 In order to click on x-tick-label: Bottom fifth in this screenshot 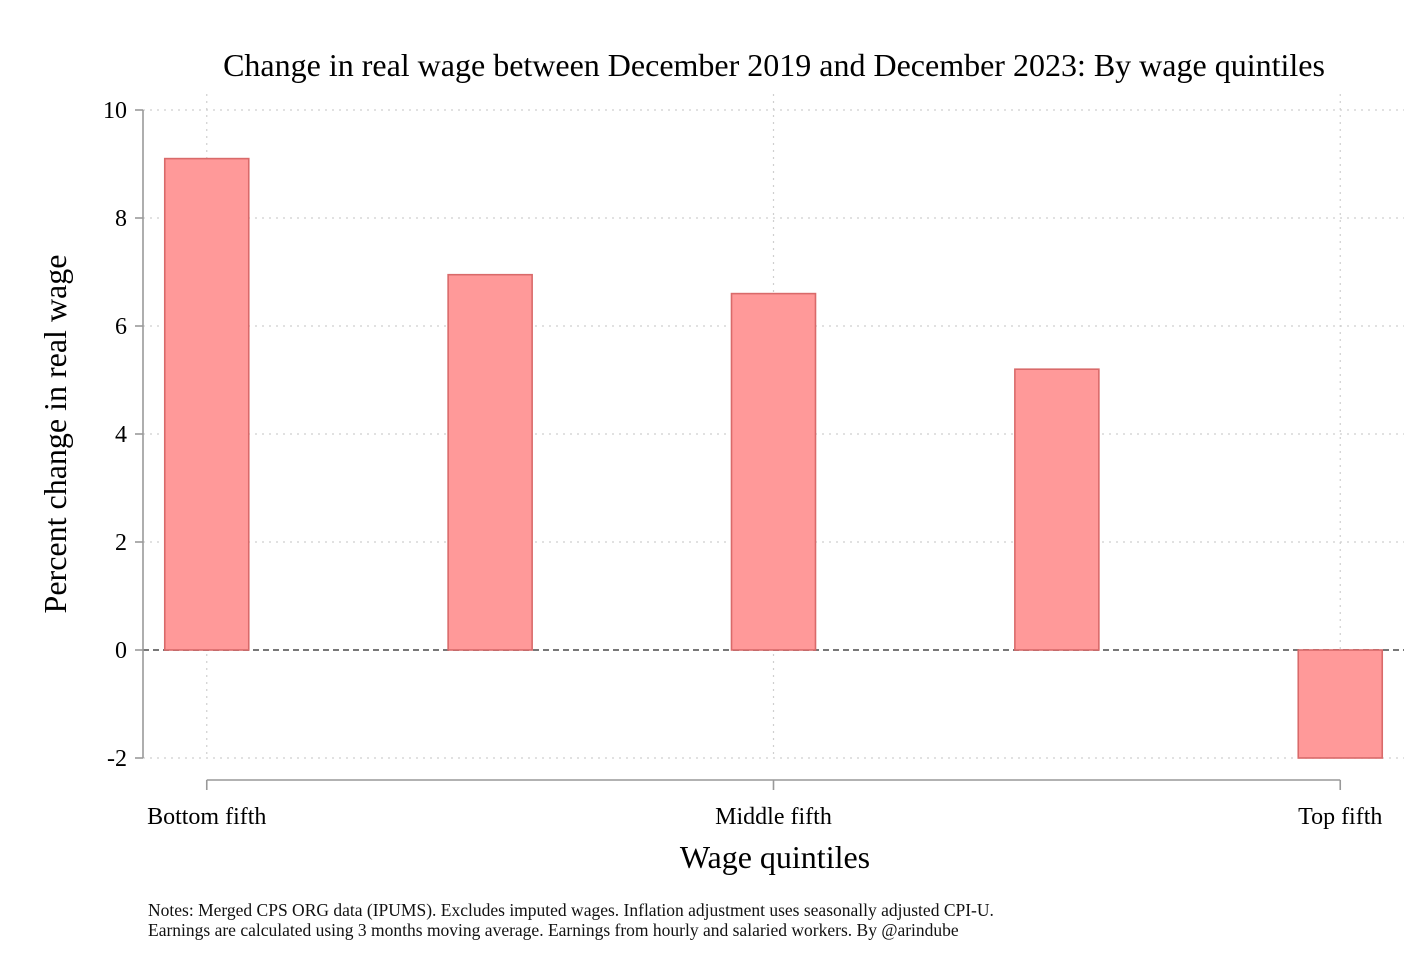, I will do `click(206, 817)`.